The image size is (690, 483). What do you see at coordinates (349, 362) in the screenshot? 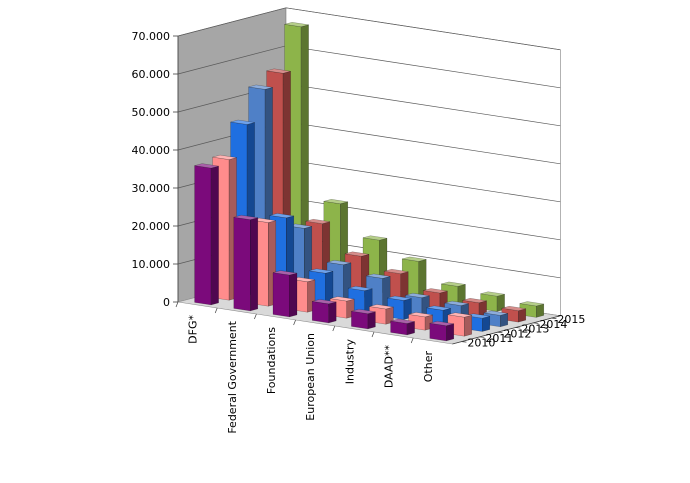
I see `category-label: Industry` at bounding box center [349, 362].